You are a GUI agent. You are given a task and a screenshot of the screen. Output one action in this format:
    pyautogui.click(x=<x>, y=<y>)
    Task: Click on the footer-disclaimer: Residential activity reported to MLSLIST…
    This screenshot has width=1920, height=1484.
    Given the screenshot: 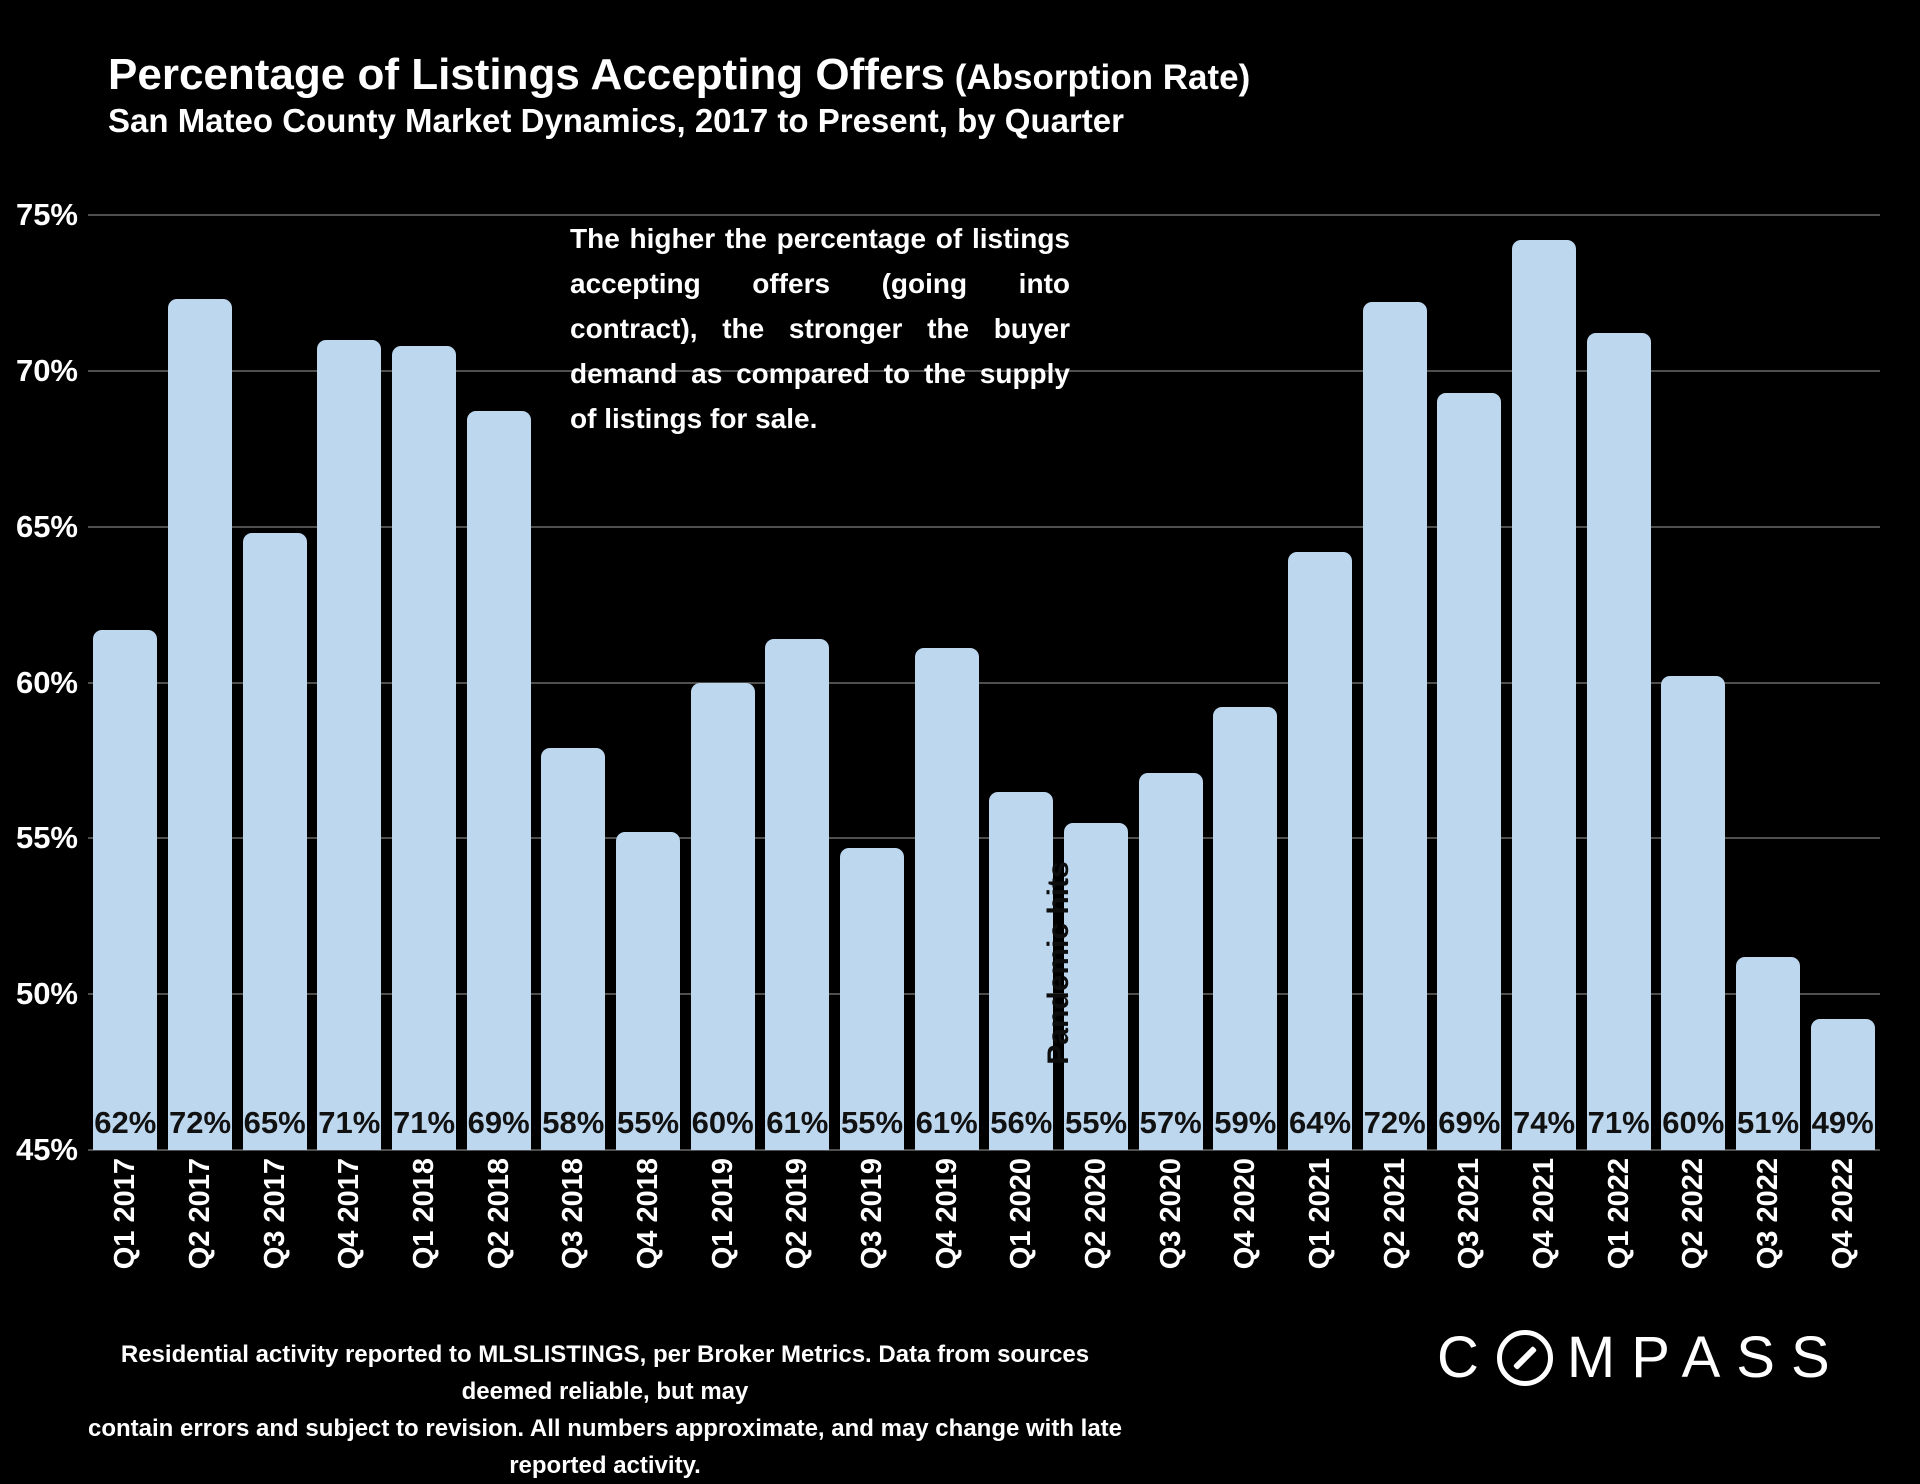 What is the action you would take?
    pyautogui.click(x=605, y=1410)
    